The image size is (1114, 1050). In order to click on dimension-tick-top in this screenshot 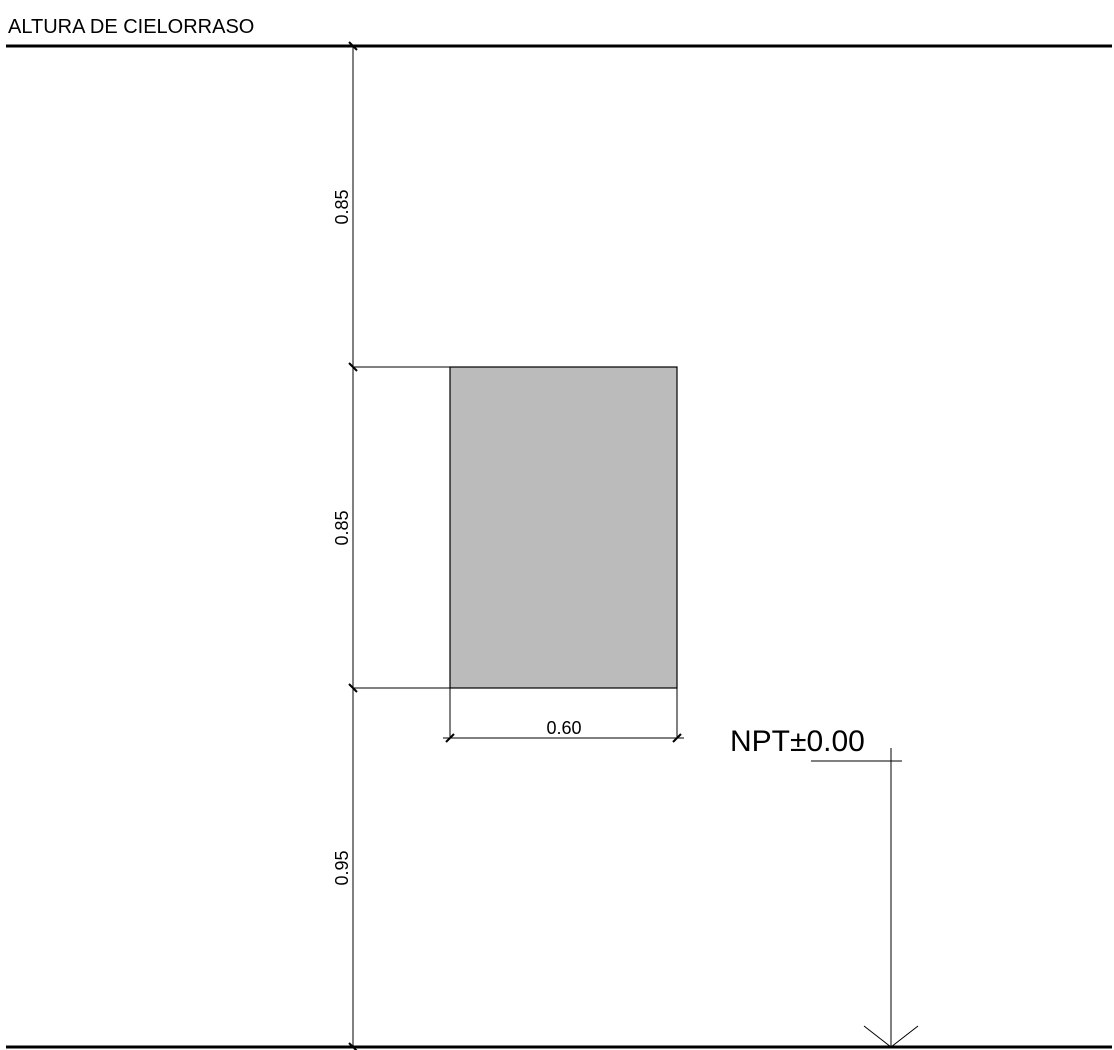, I will do `click(353, 46)`.